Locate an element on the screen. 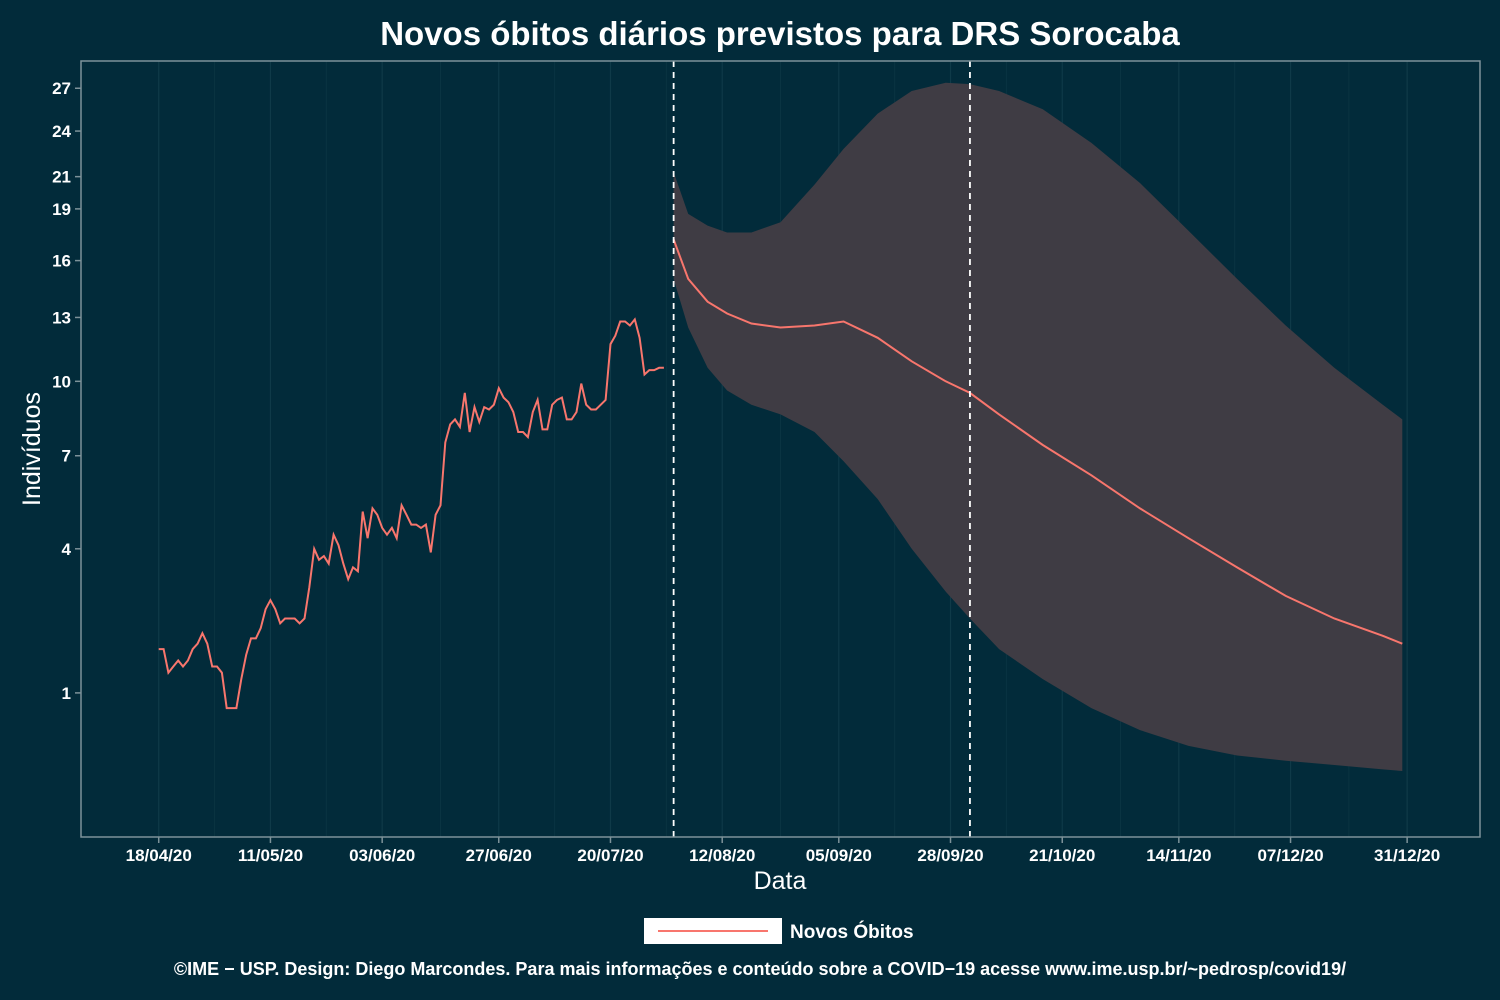 Image resolution: width=1500 pixels, height=1000 pixels. x-tick-label: 21/10/20 is located at coordinates (1062, 855).